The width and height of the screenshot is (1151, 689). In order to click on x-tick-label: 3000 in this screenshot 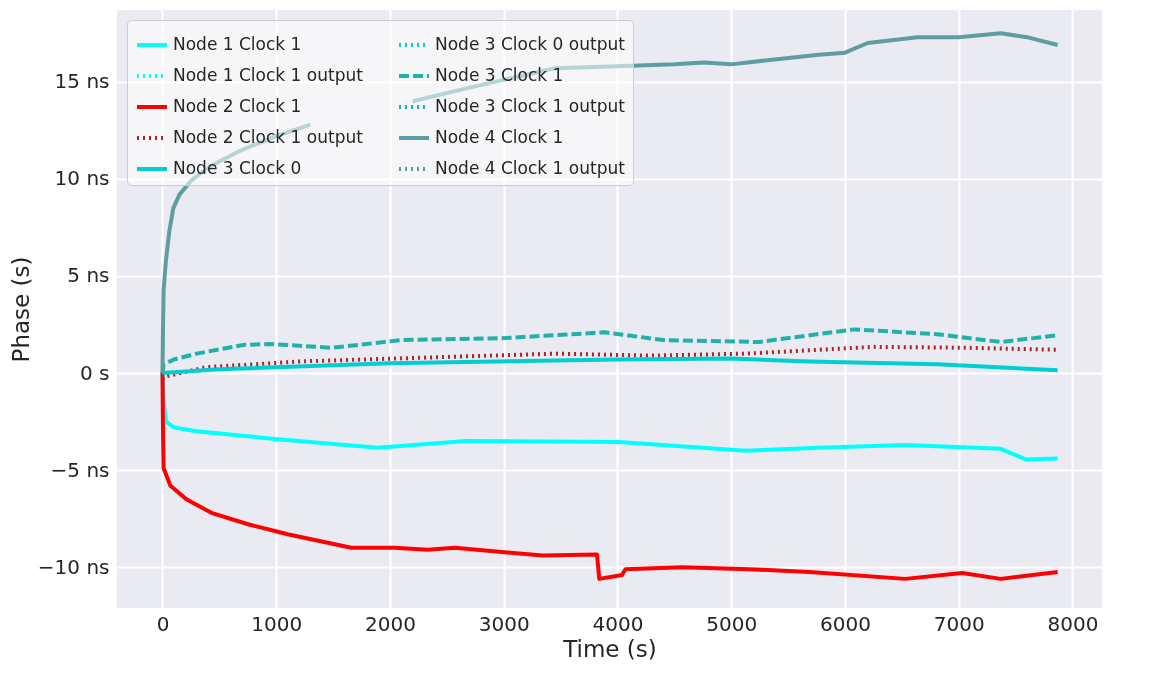, I will do `click(504, 623)`.